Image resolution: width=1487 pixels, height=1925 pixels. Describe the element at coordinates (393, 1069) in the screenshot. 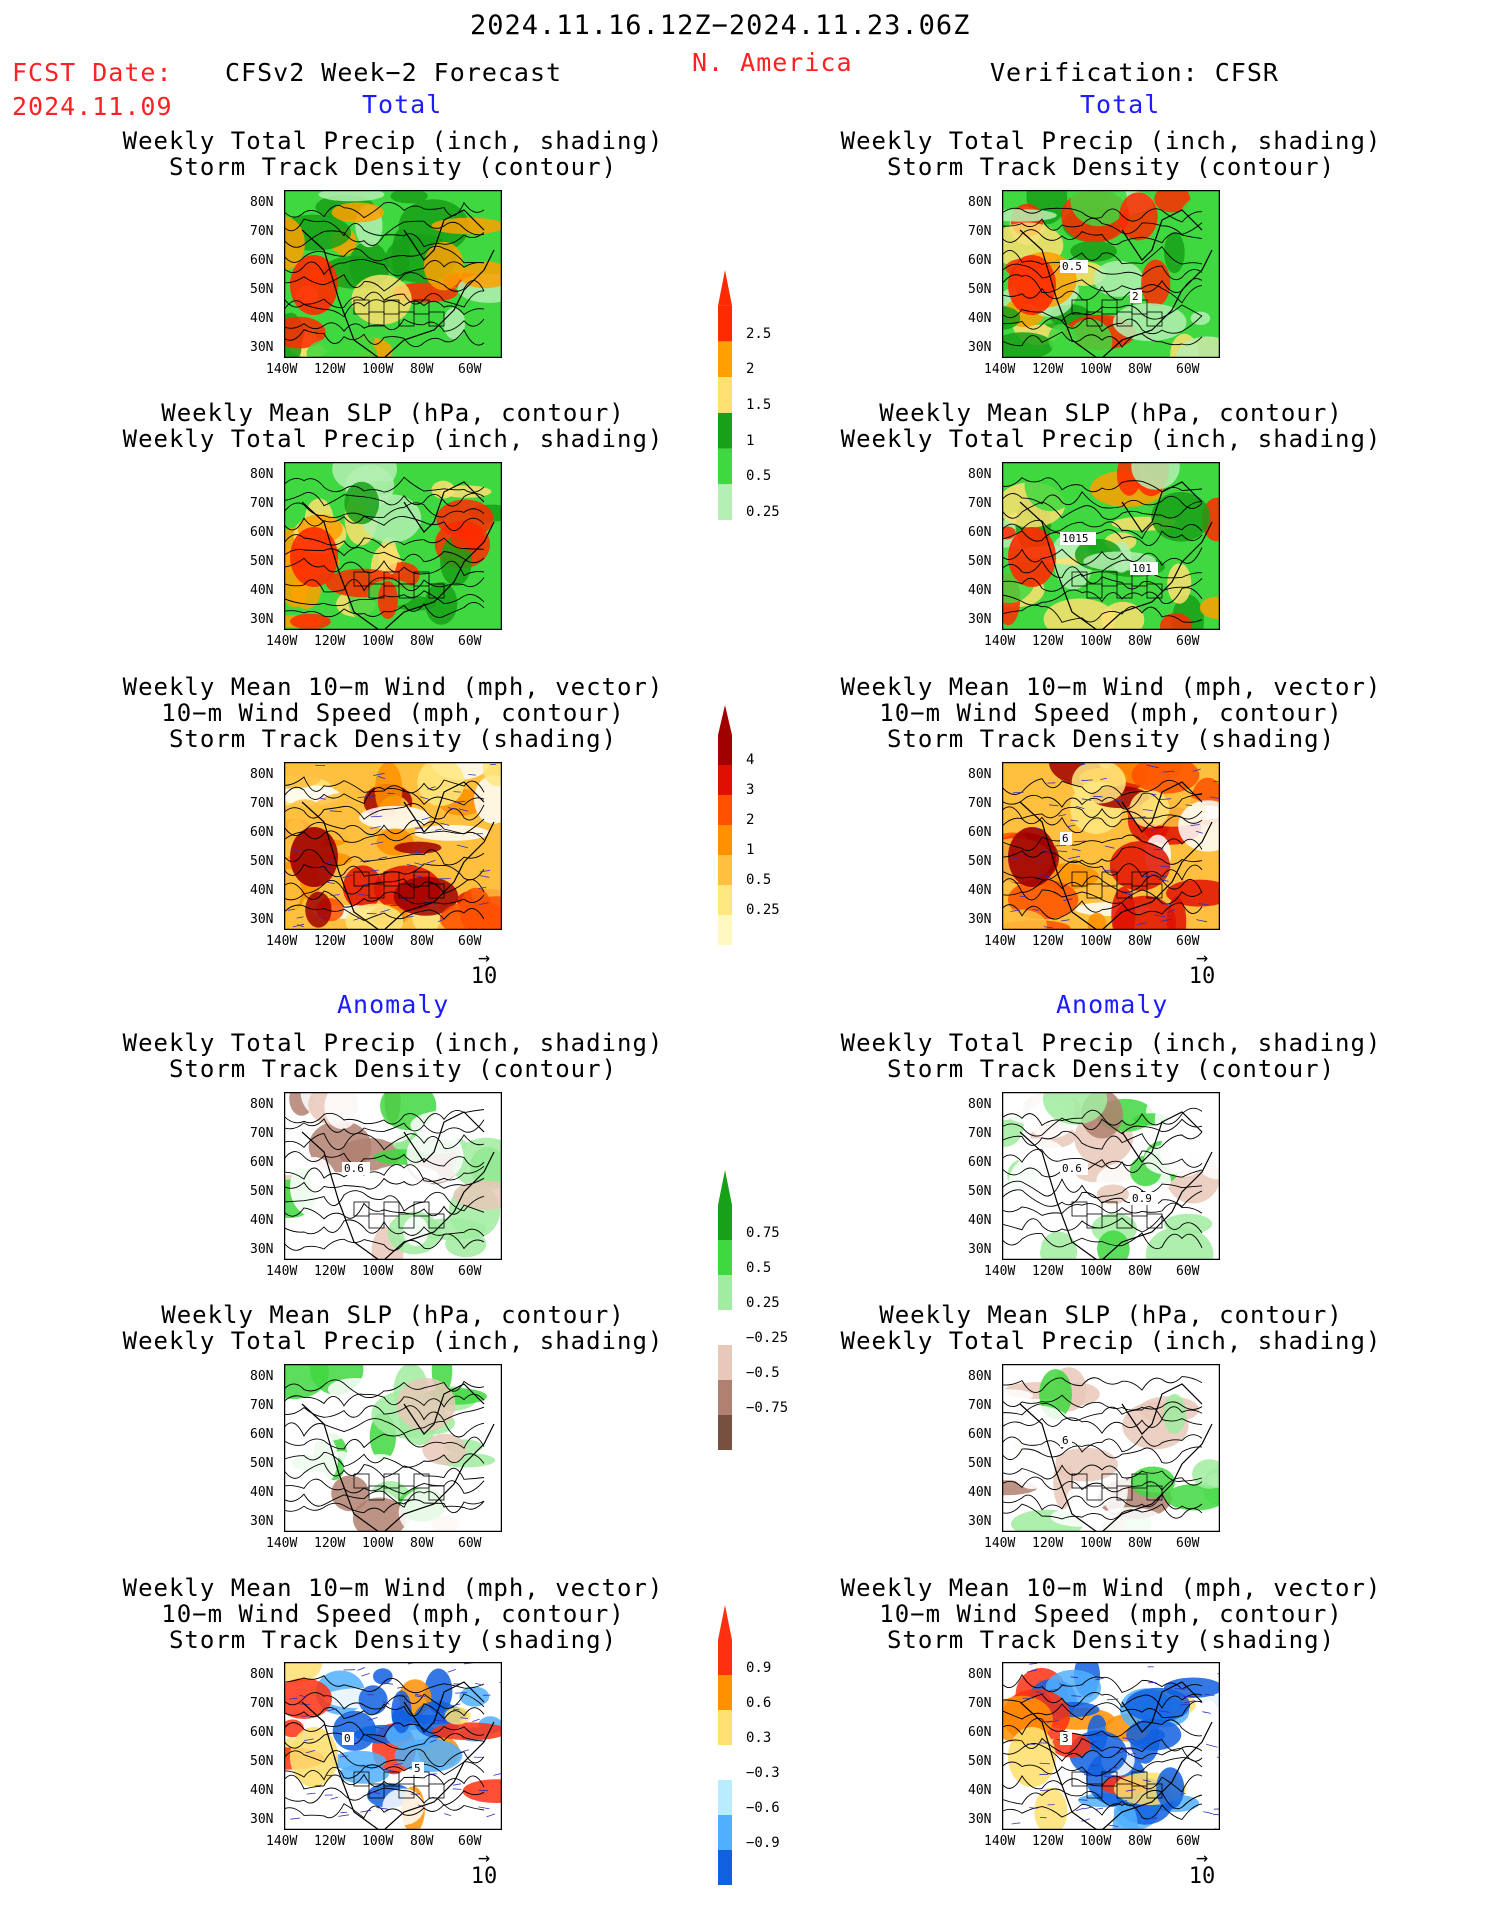

I see `panel-title-line: Storm Track Density (contour)` at that location.